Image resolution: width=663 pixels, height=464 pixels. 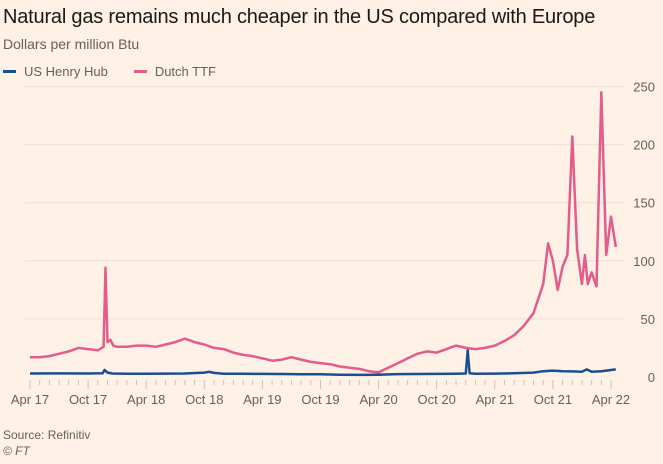 What do you see at coordinates (651, 377) in the screenshot?
I see `y-tick-label-0: 0` at bounding box center [651, 377].